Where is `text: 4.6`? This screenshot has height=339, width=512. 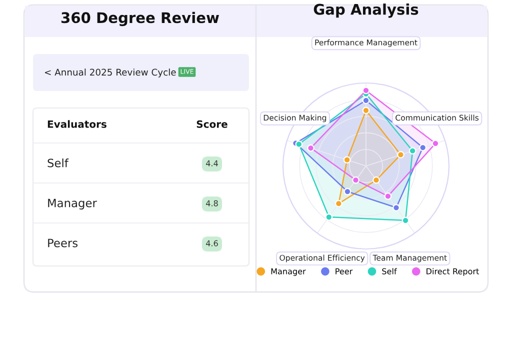
text: 4.6 is located at coordinates (212, 243).